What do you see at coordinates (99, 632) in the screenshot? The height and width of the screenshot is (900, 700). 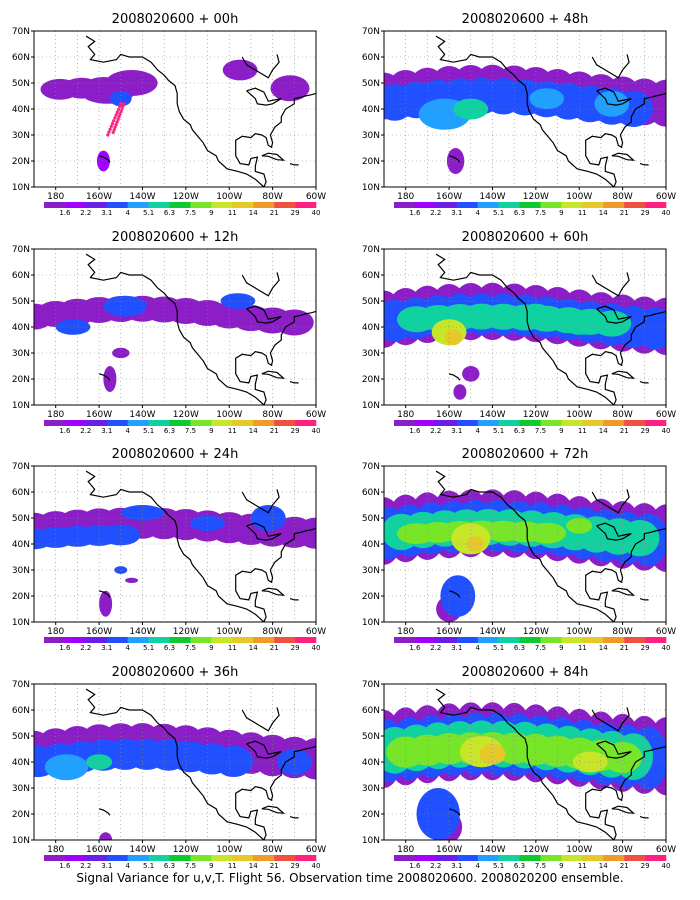 I see `lon-tick-label: 160W` at bounding box center [99, 632].